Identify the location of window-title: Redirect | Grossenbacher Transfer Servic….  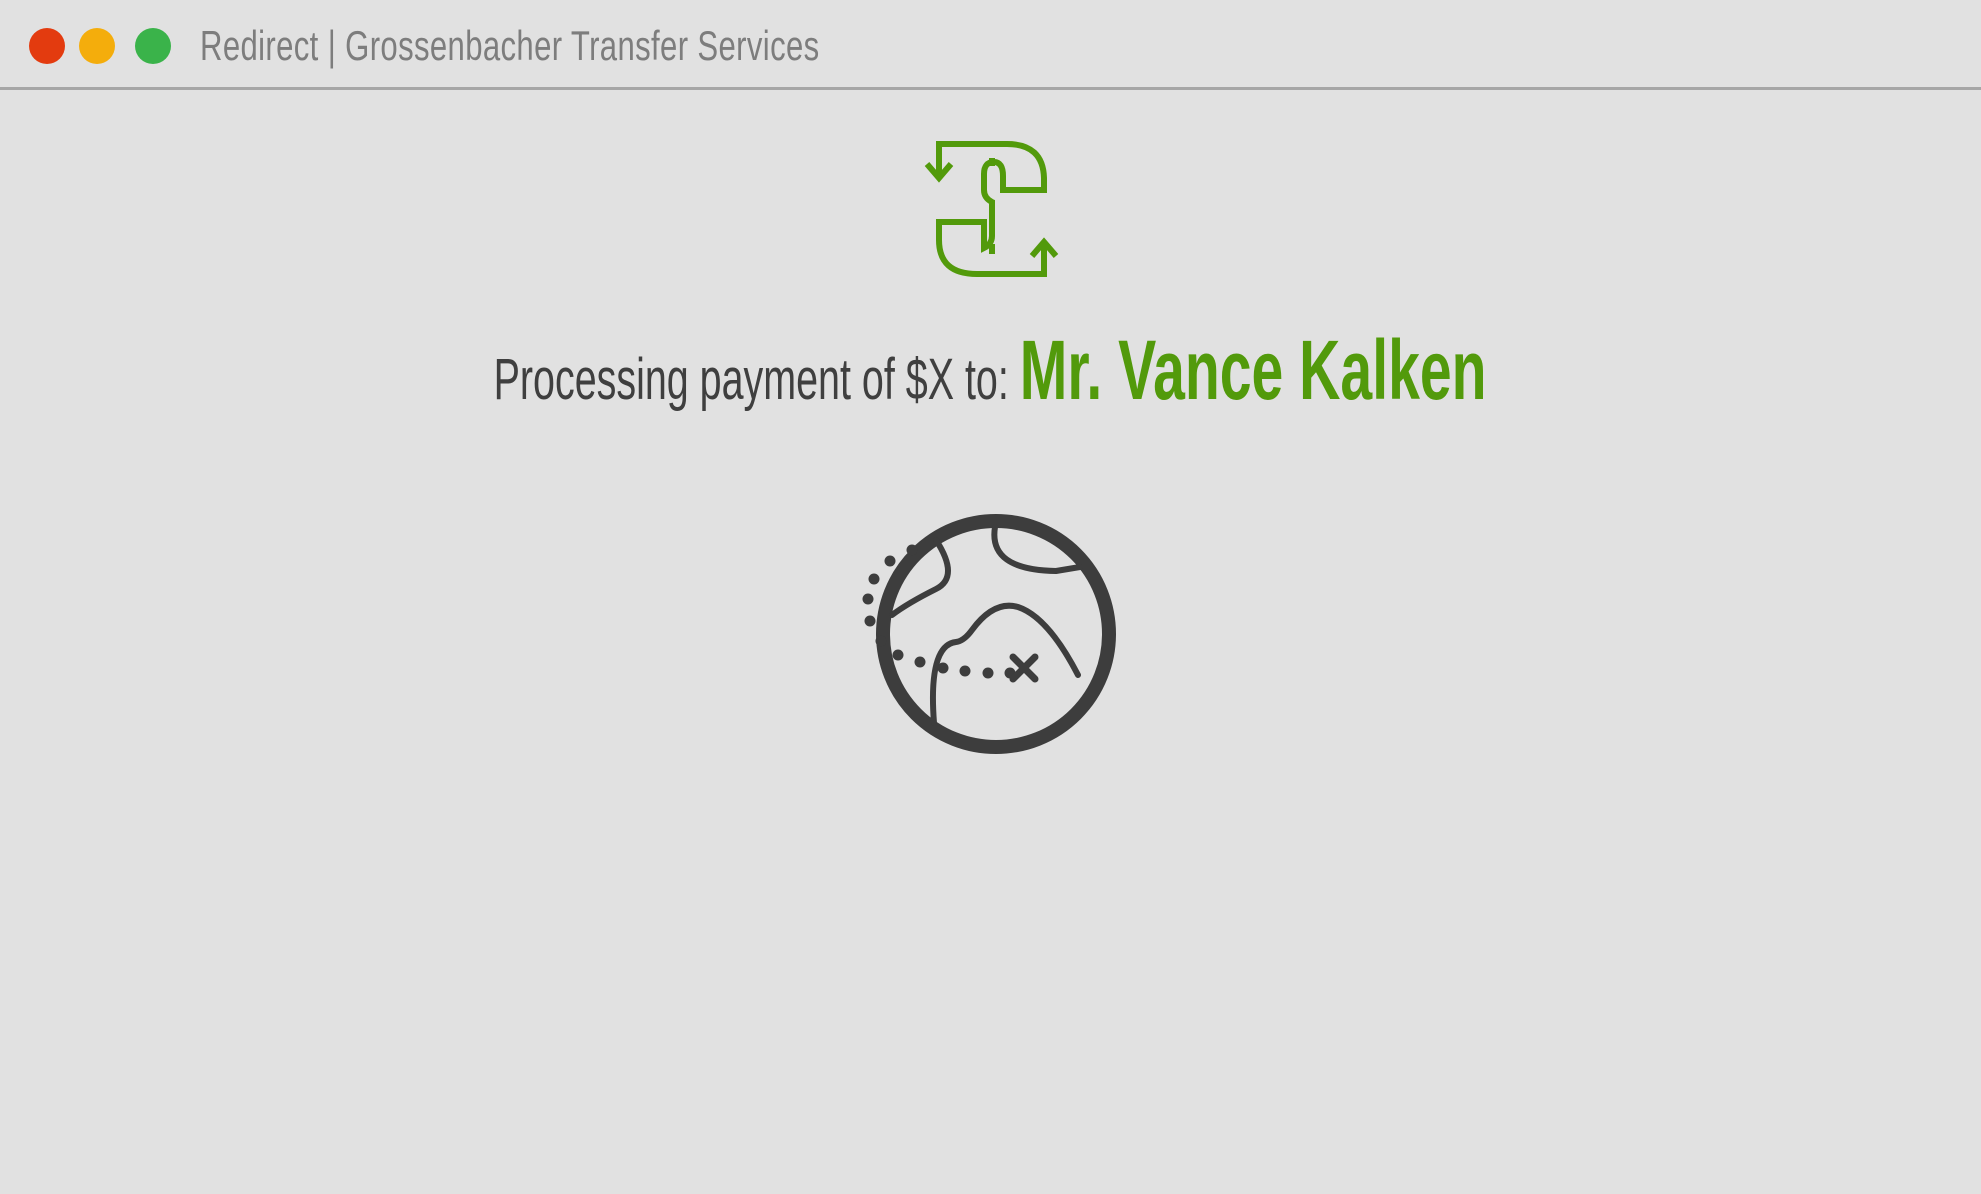
(510, 45).